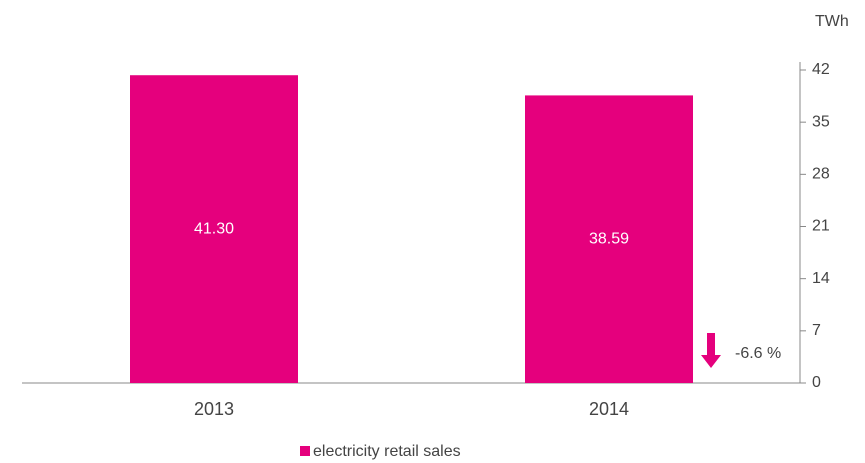 Image resolution: width=865 pixels, height=463 pixels. What do you see at coordinates (821, 69) in the screenshot?
I see `y-tick-label: 42` at bounding box center [821, 69].